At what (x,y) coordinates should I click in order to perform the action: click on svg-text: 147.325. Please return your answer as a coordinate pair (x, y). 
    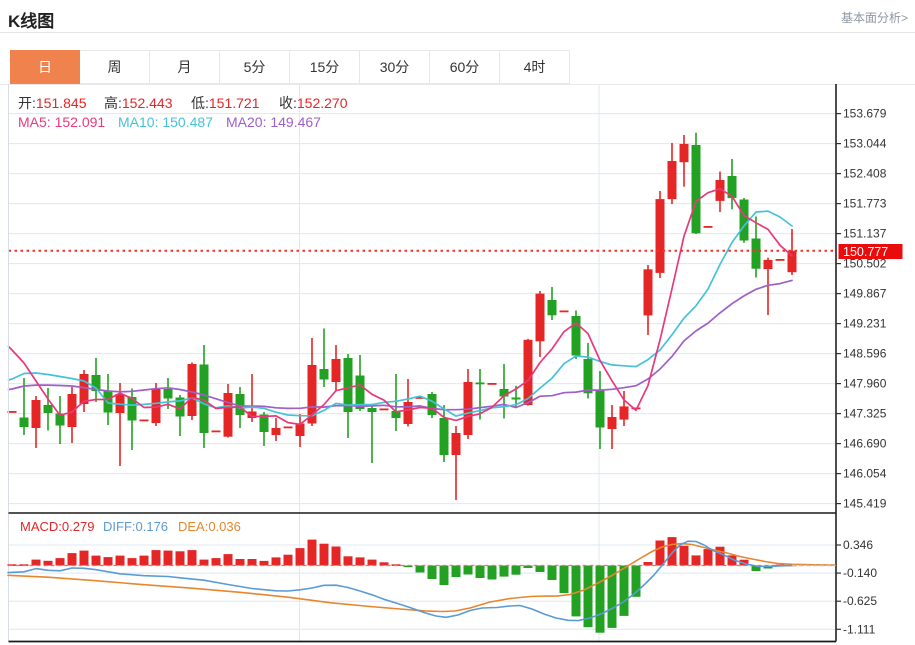
    Looking at the image, I should click on (865, 414).